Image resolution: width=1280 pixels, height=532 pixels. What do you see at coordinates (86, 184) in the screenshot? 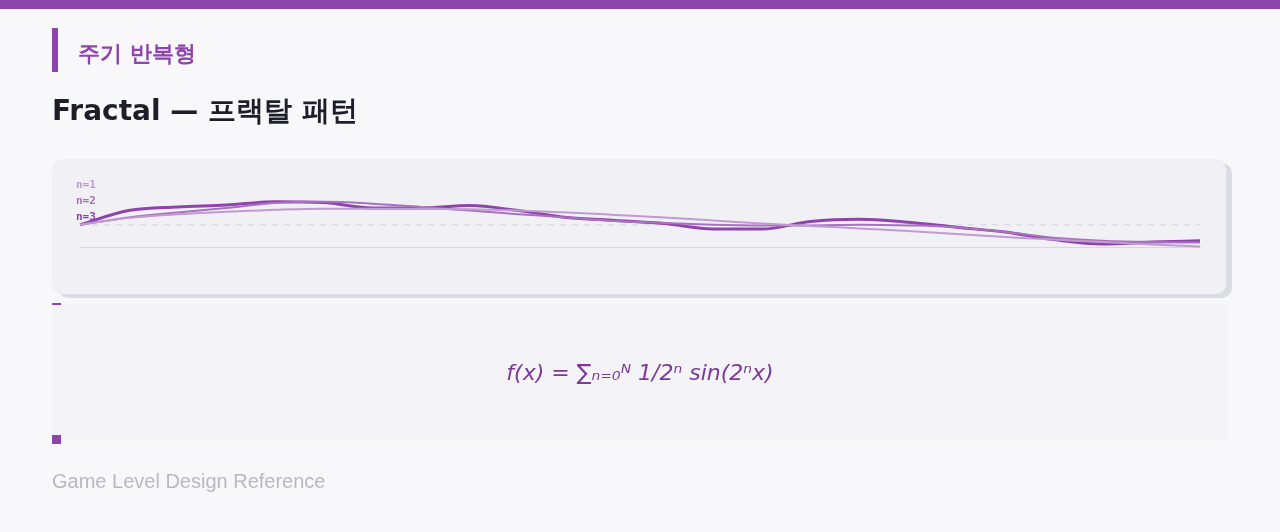
I see `text: n=1` at bounding box center [86, 184].